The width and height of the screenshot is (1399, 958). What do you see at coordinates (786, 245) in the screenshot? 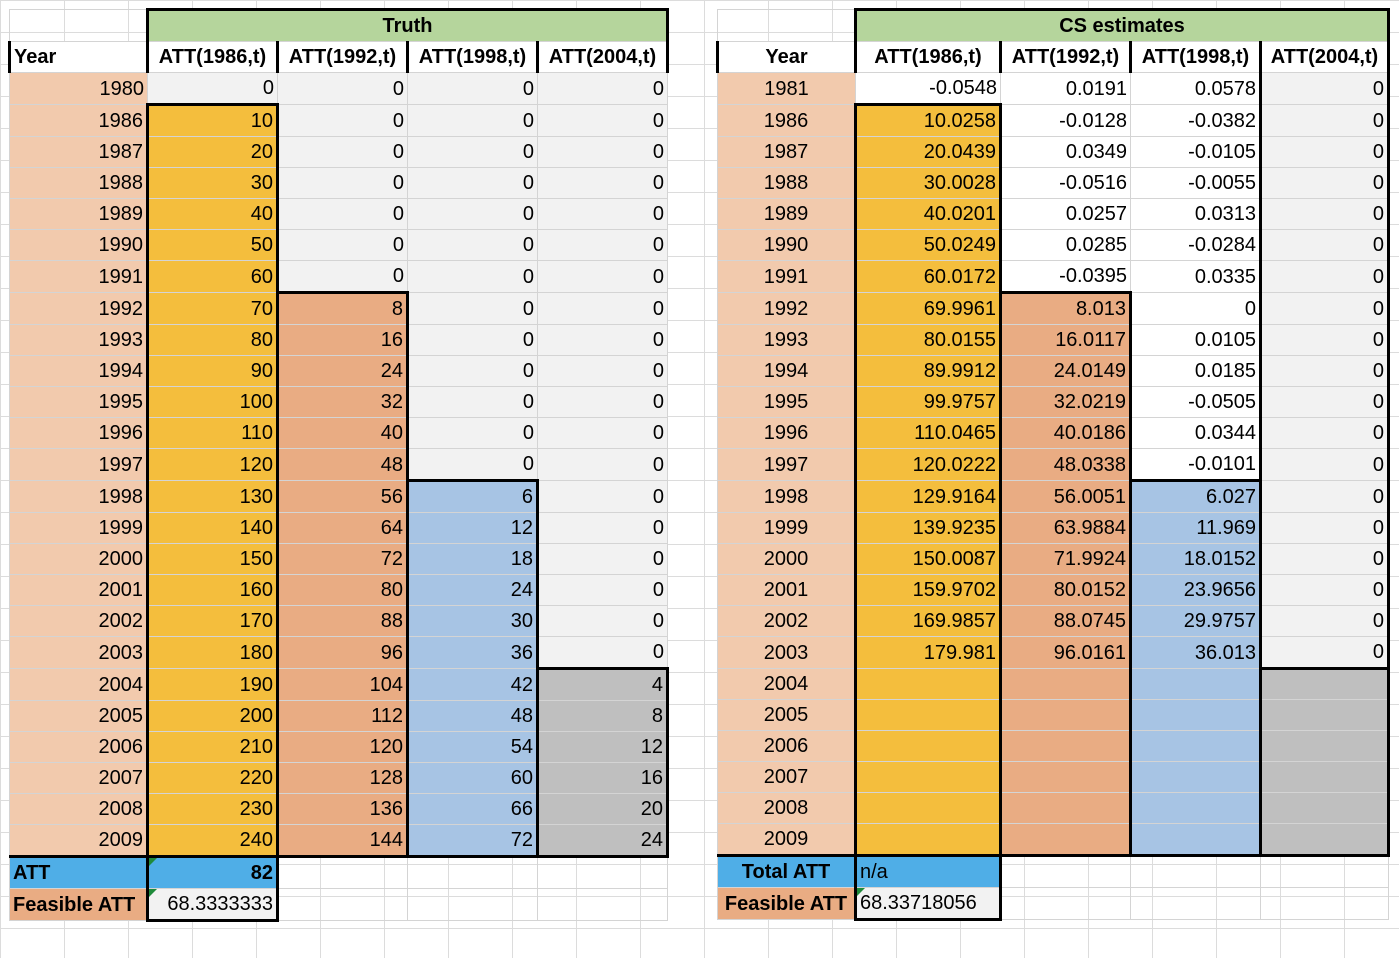
I see `year-cell: 1990` at bounding box center [786, 245].